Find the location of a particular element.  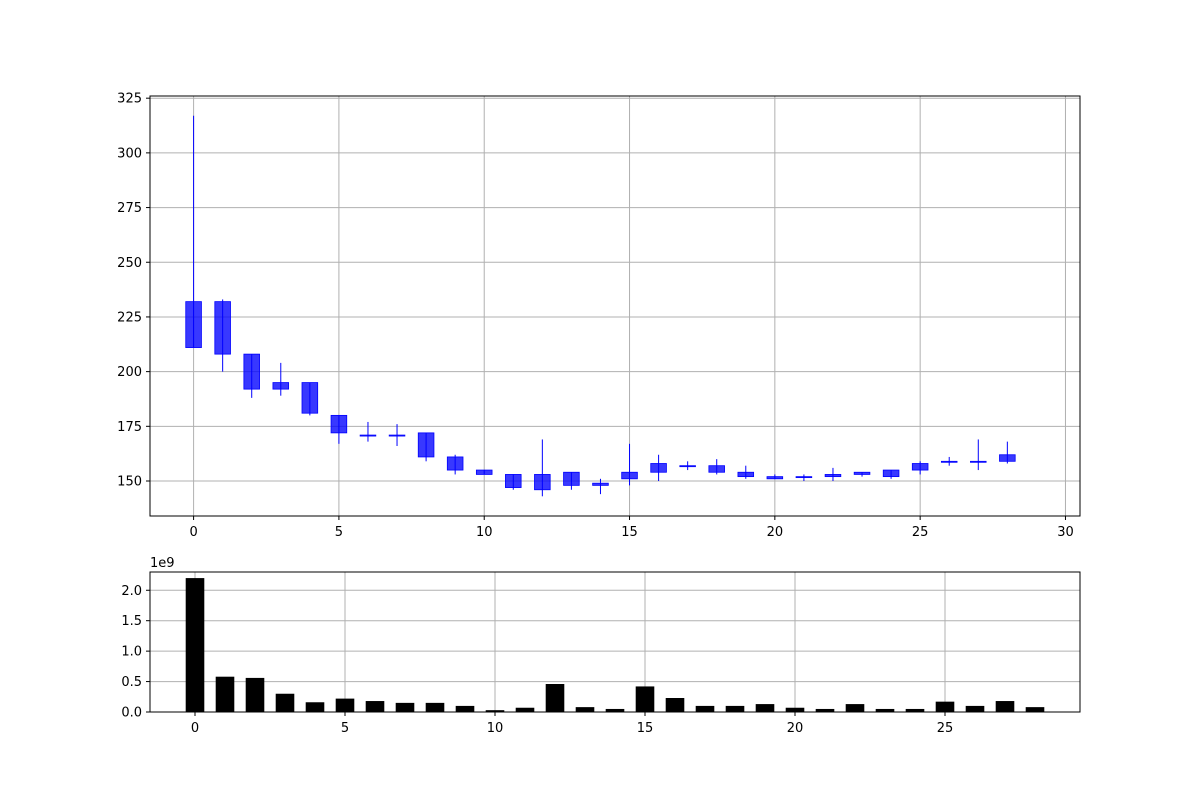

volume-x-tick-label: 20 is located at coordinates (795, 728).